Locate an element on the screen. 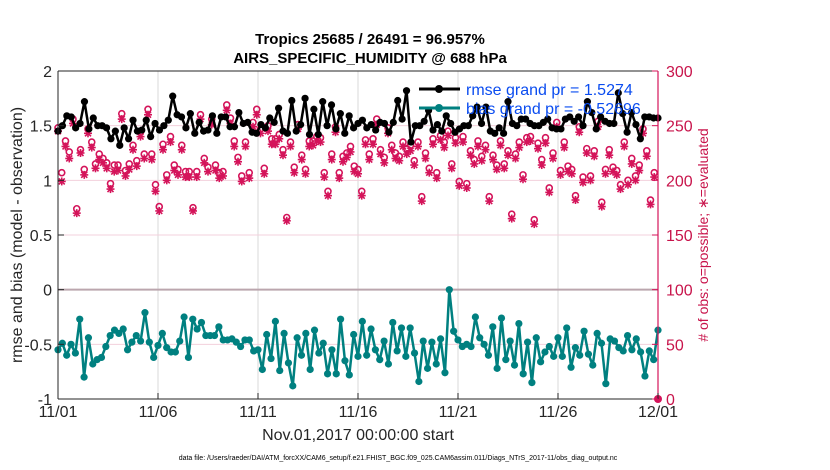 The width and height of the screenshot is (830, 470). y-right-tick-label: 300 is located at coordinates (679, 72).